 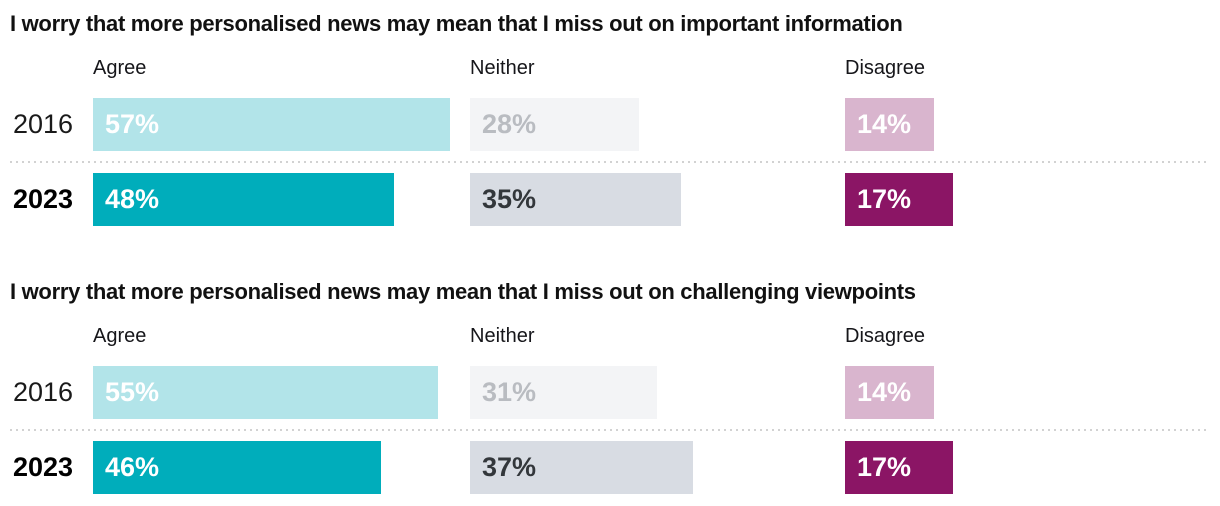 I want to click on bar-value-label: 28%, so click(x=509, y=124).